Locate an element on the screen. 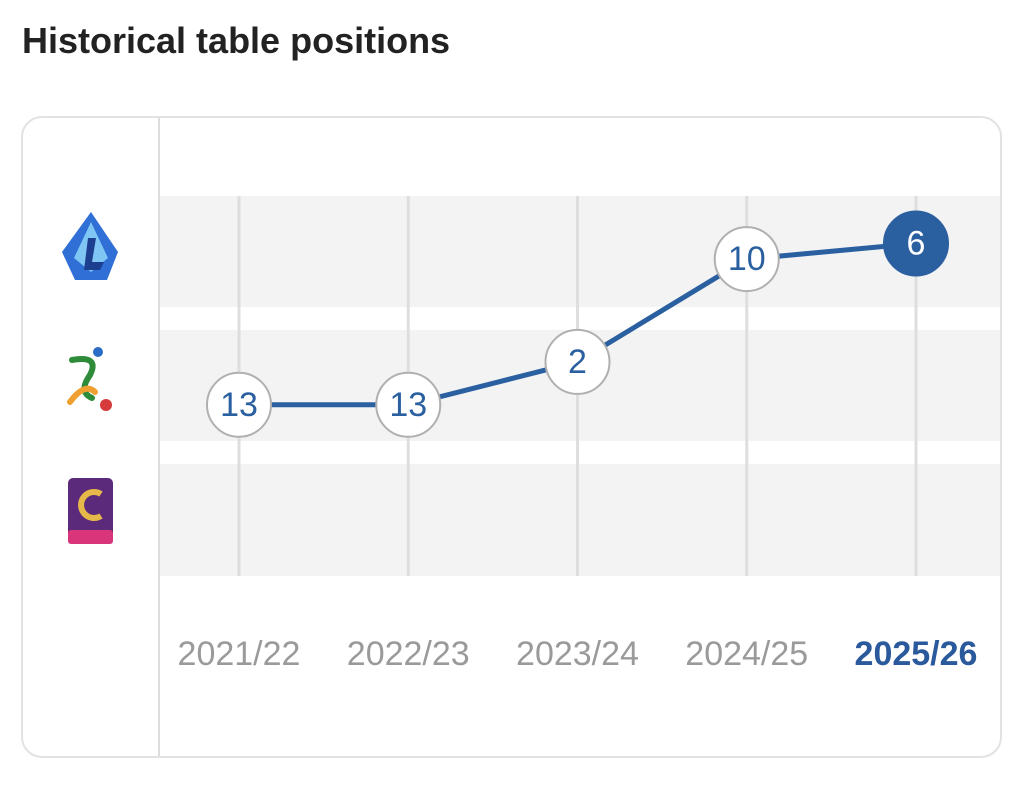 Image resolution: width=1024 pixels, height=790 pixels. x-tick-label: 2022/23 is located at coordinates (408, 654).